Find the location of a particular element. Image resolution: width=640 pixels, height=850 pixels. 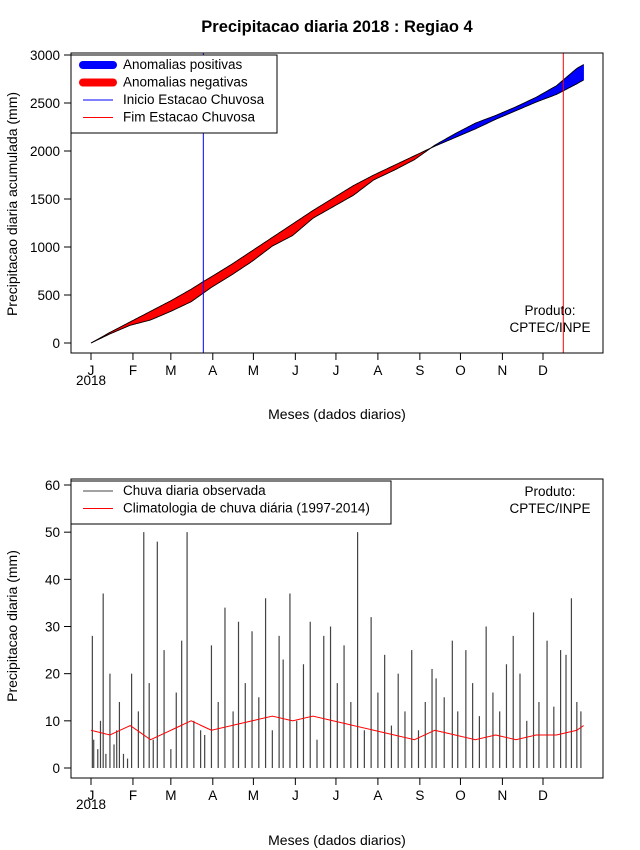

daily-y-tick-label: 30 is located at coordinates (52, 627).